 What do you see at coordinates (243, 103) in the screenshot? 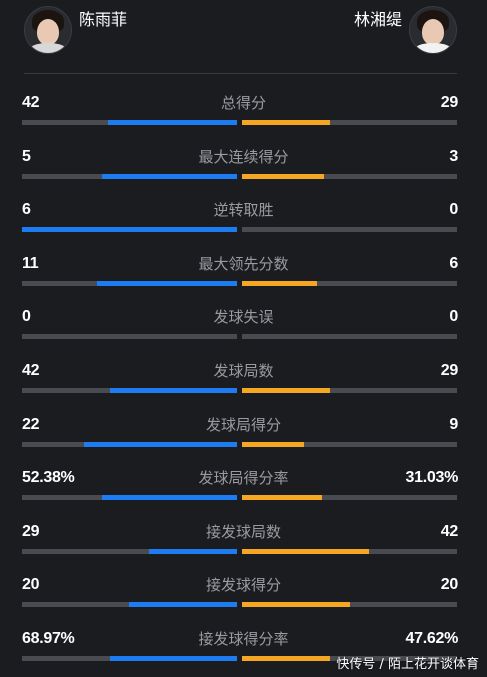
I see `stat-label: 总得分` at bounding box center [243, 103].